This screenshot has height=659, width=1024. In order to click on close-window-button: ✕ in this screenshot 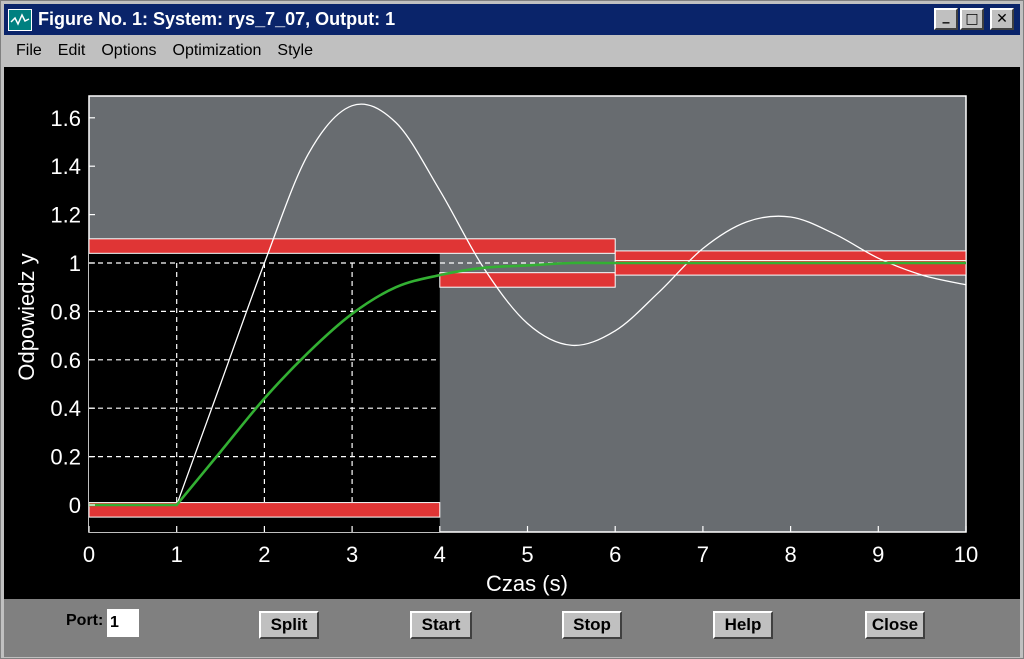, I will do `click(1002, 19)`.